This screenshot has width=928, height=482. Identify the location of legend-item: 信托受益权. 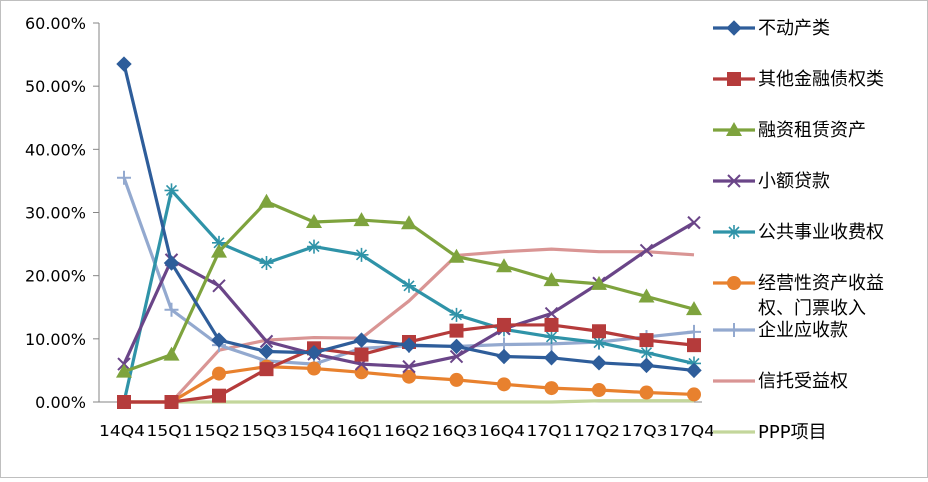
(780, 381).